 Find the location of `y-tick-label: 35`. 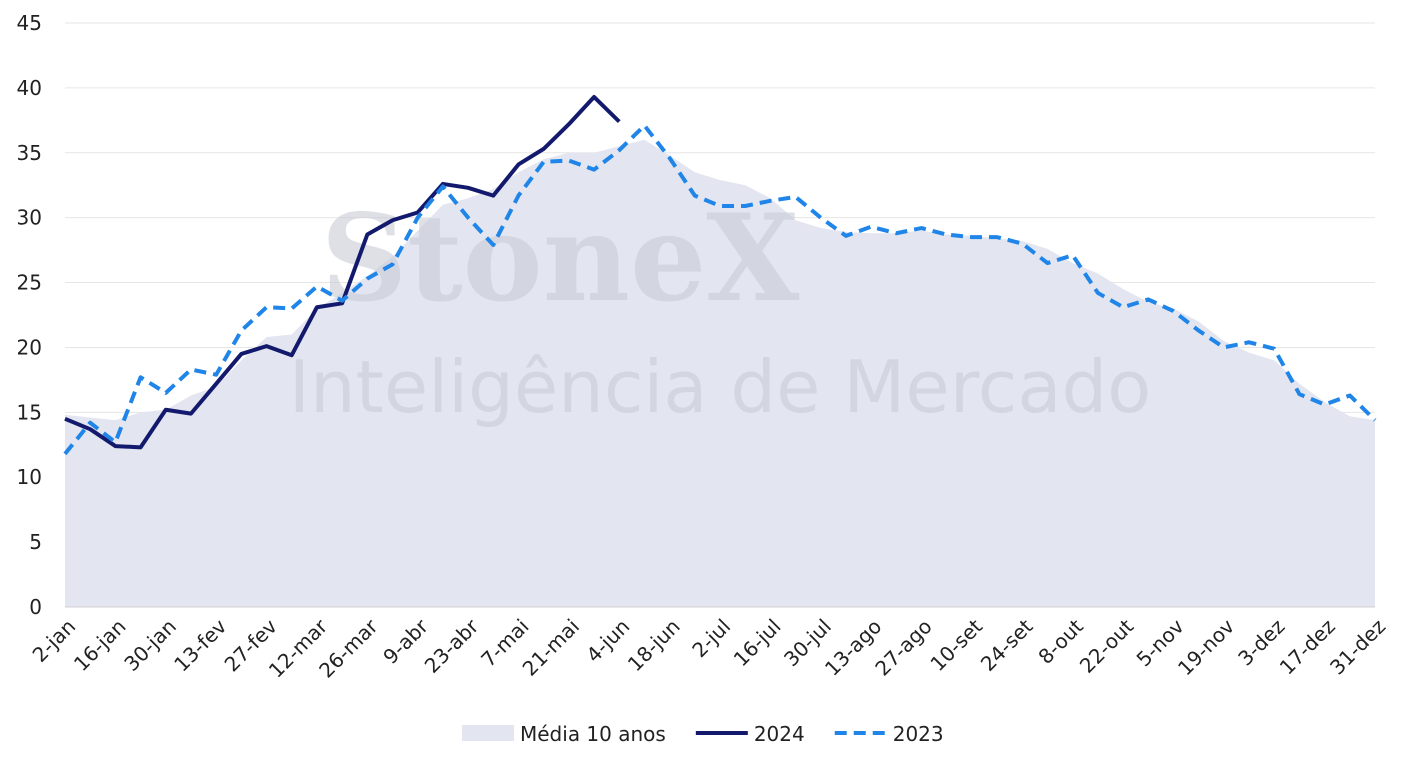

y-tick-label: 35 is located at coordinates (29, 153).